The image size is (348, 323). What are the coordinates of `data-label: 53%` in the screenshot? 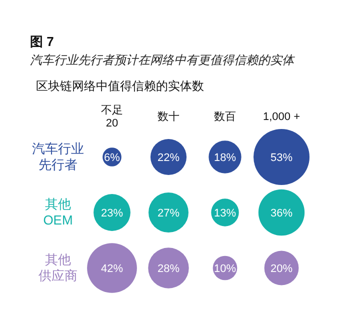 It's located at (281, 158).